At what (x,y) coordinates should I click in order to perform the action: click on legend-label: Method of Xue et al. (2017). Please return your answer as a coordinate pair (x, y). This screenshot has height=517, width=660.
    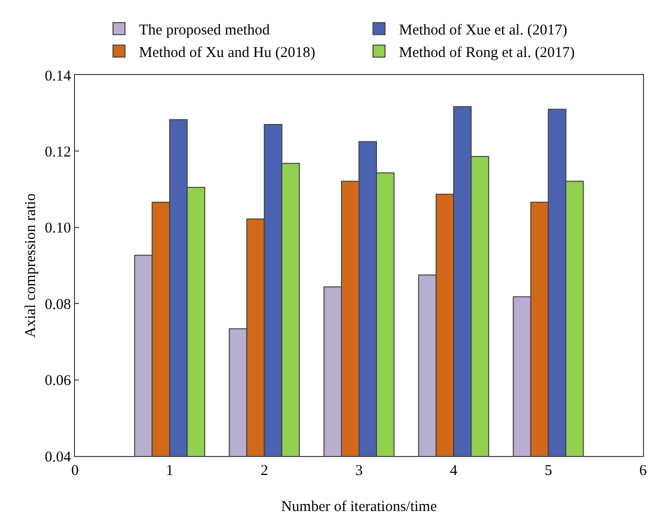
    Looking at the image, I should click on (483, 30).